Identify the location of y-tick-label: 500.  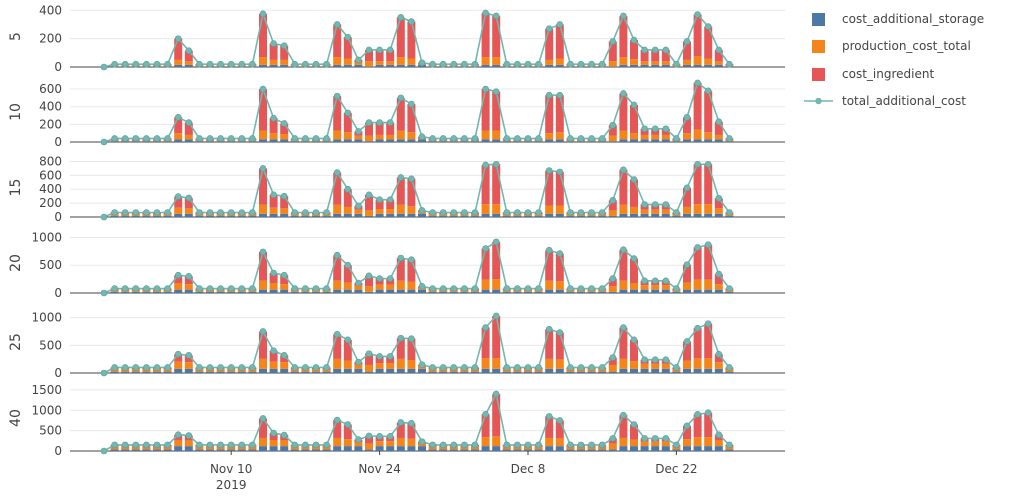
(50, 345).